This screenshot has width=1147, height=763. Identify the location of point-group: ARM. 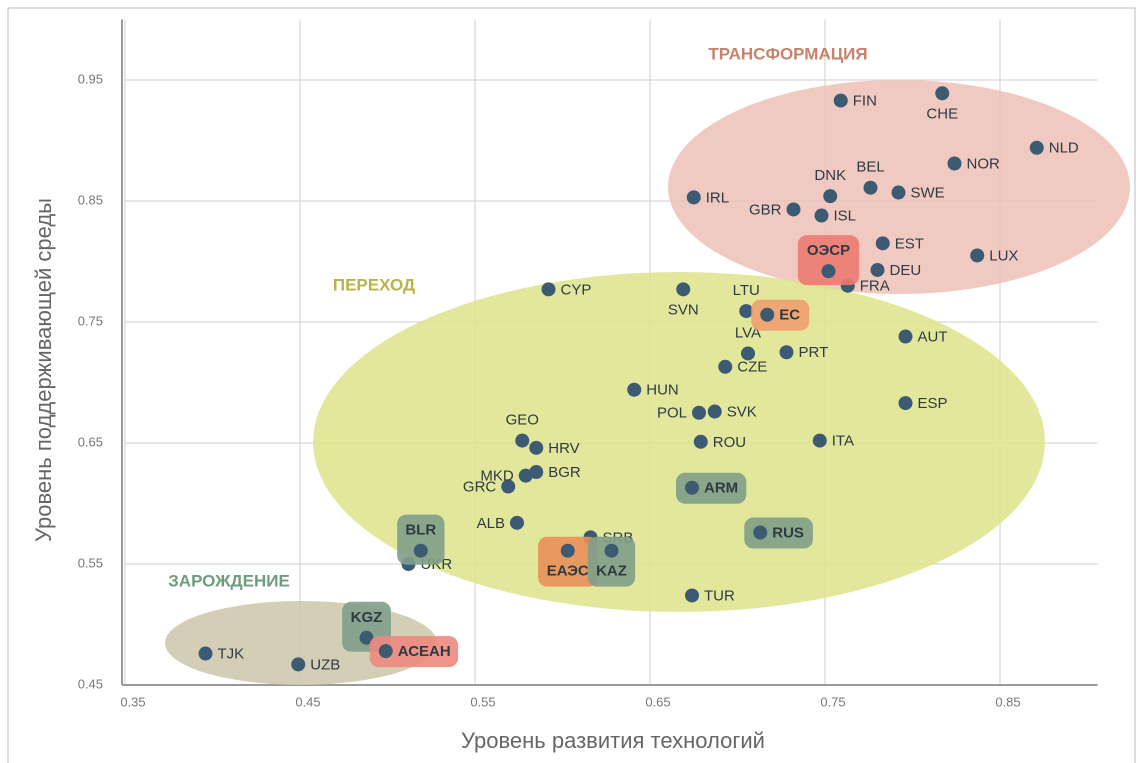
(711, 488).